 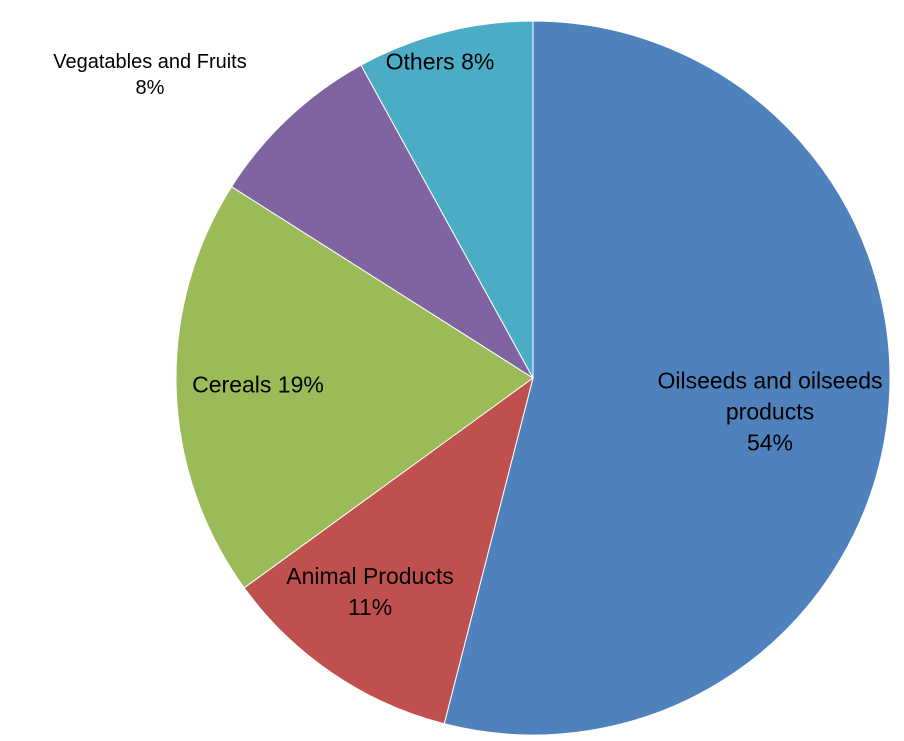 What do you see at coordinates (232, 384) in the screenshot?
I see `category-label: Cereals` at bounding box center [232, 384].